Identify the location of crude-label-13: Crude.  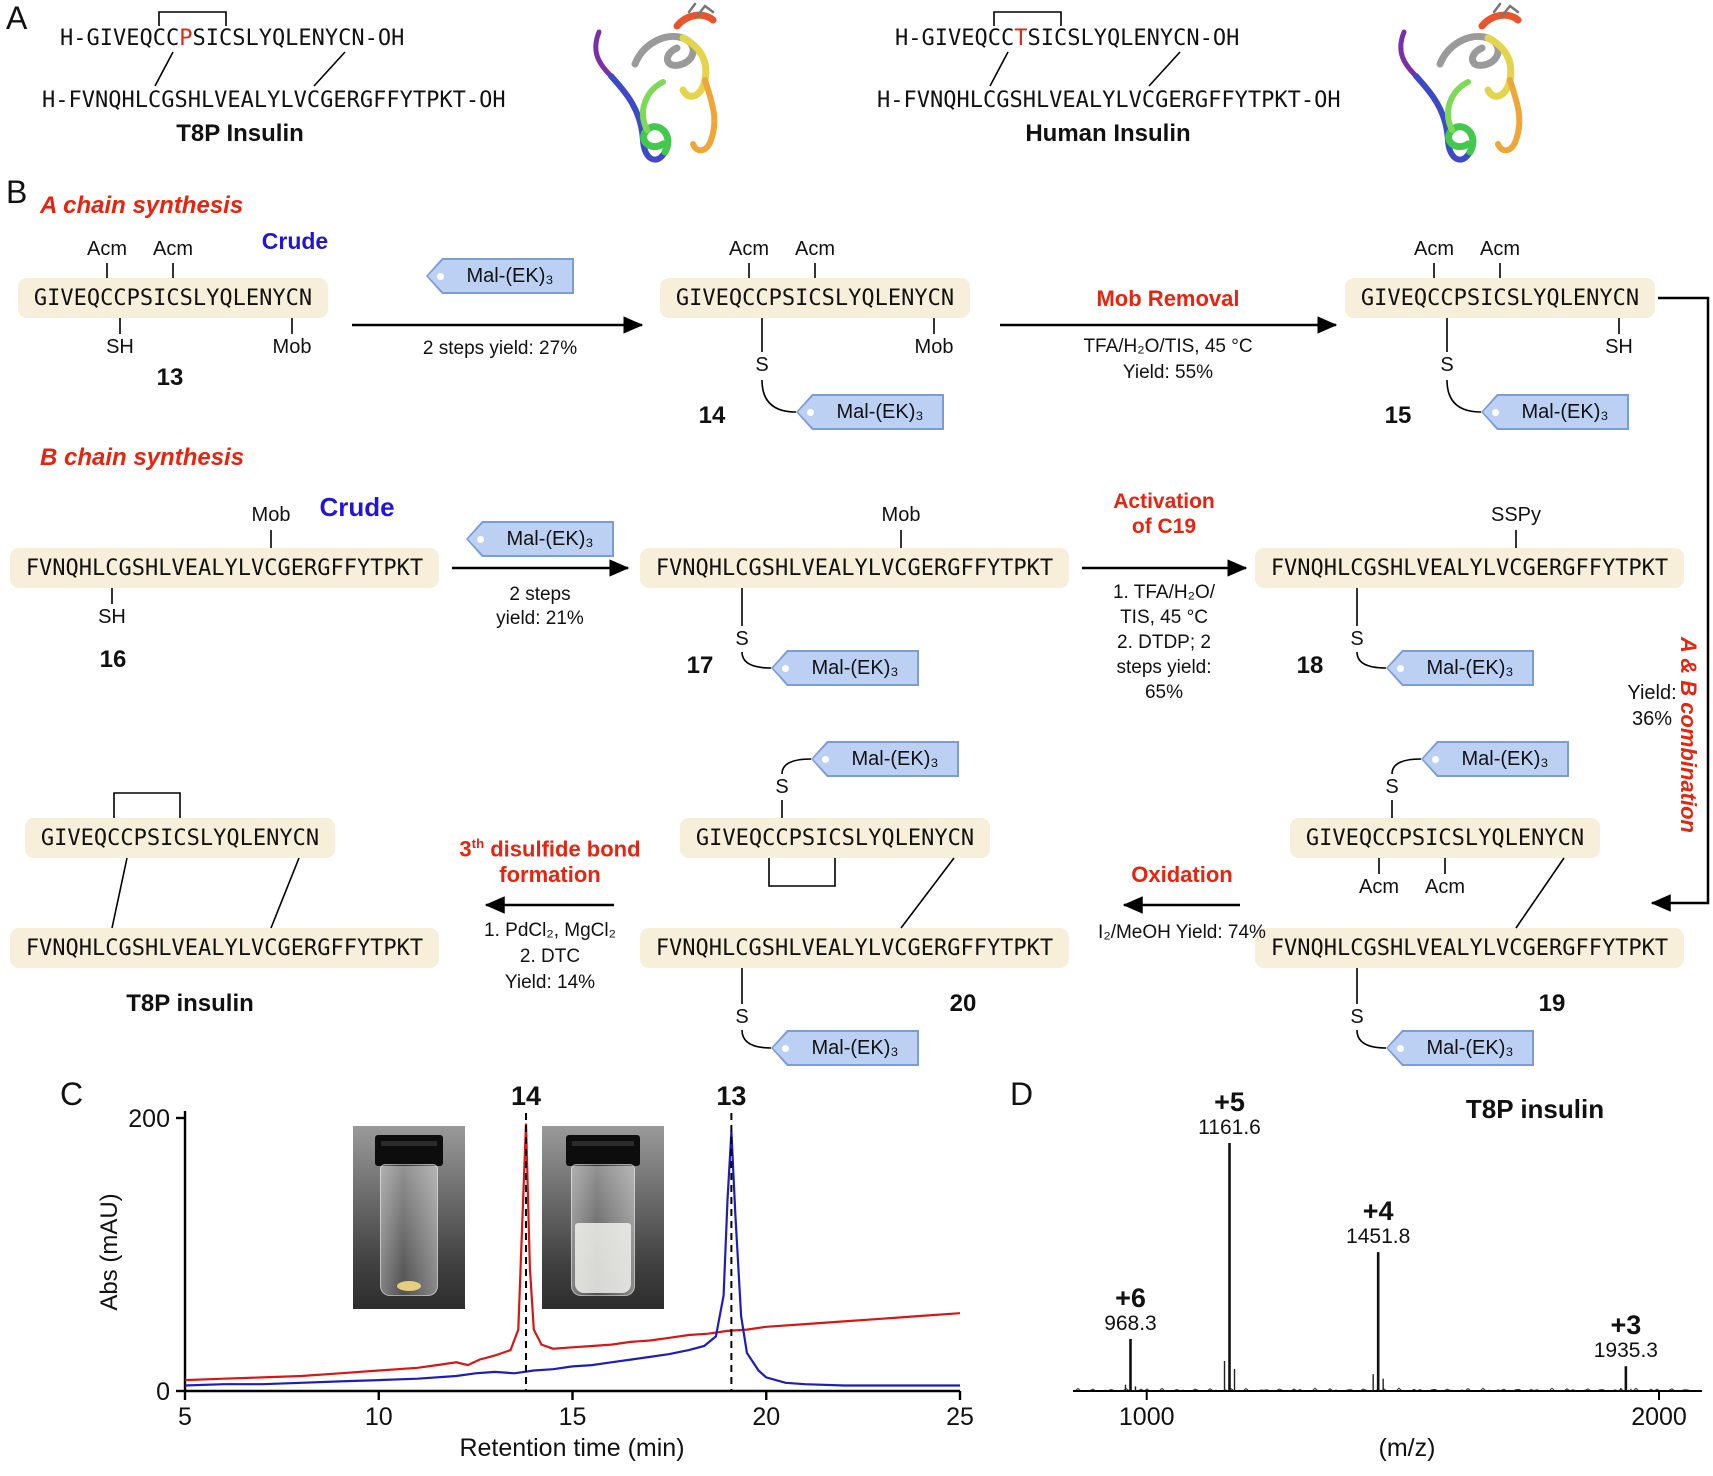
(295, 241).